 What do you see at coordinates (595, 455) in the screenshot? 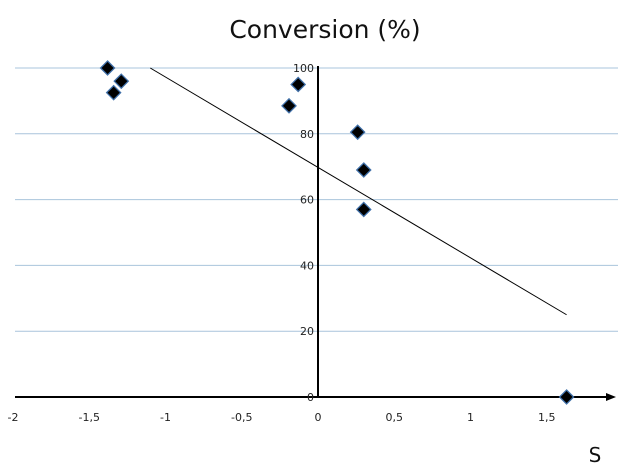
I see `x-axis-label: S` at bounding box center [595, 455].